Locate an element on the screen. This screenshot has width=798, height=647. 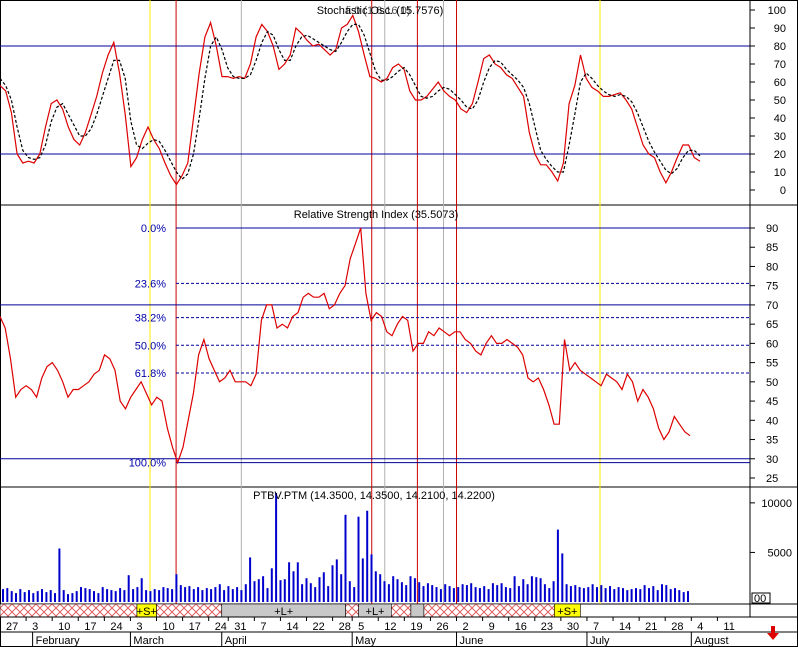
day-label: 31 is located at coordinates (240, 627).